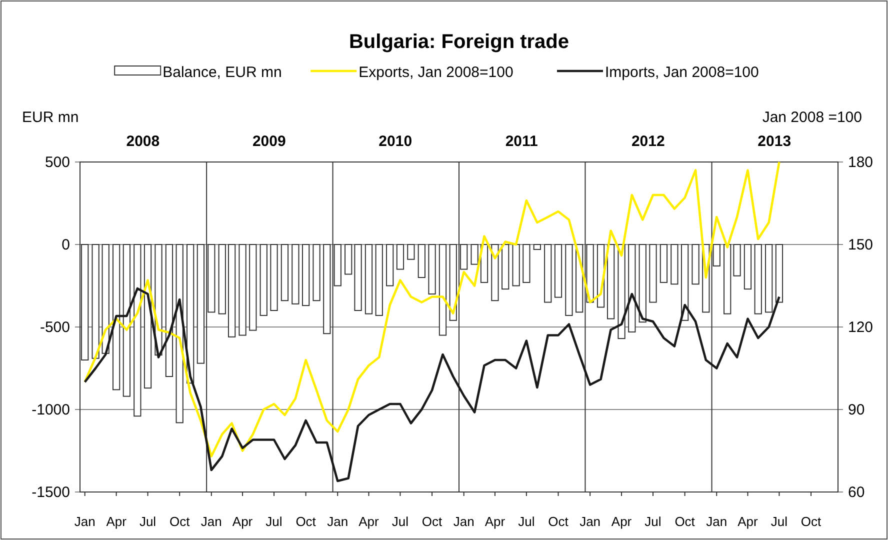 Image resolution: width=888 pixels, height=540 pixels. I want to click on y2-tick-label: 60, so click(856, 492).